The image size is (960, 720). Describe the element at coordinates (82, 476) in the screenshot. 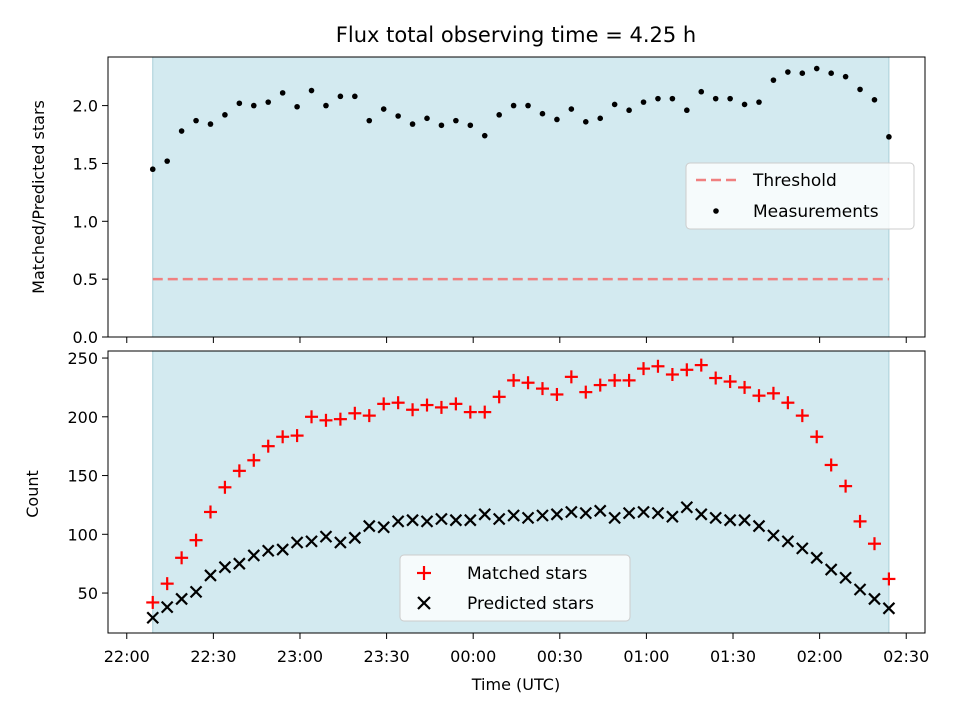

I see `bottom-y-tick-label: 150` at that location.